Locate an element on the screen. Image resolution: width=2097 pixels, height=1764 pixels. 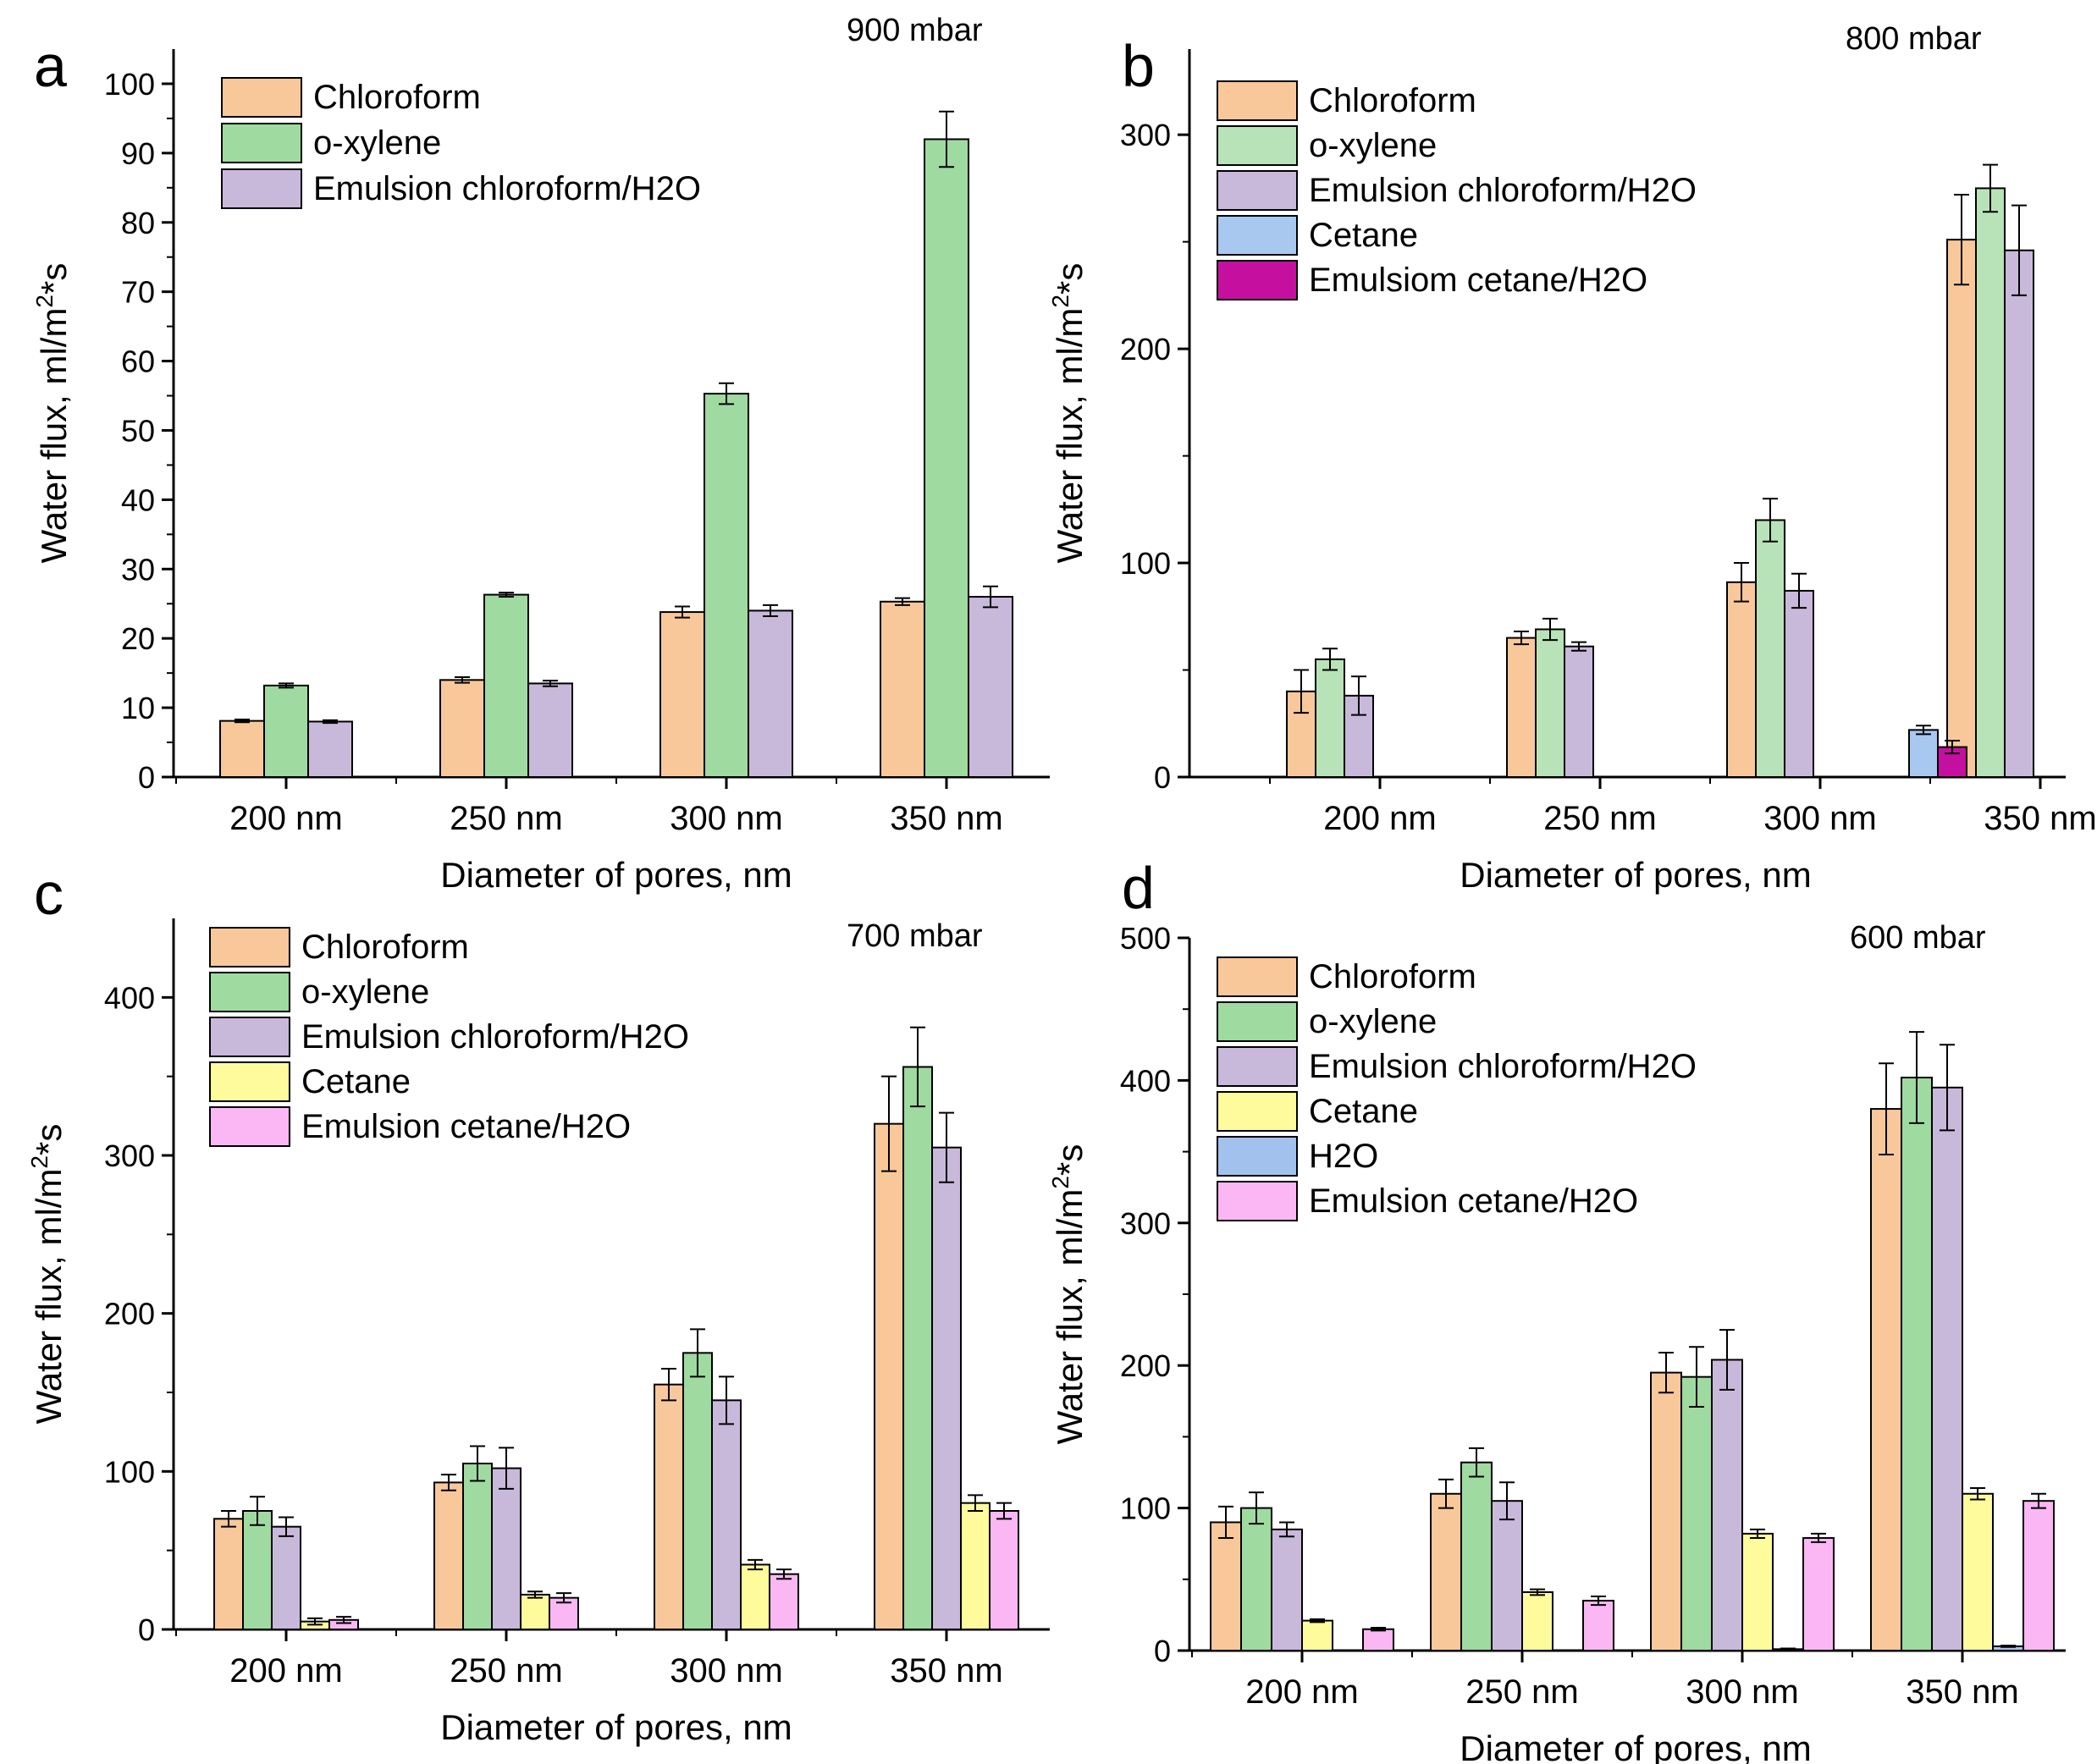
y-tick-label: 400 is located at coordinates (1146, 1080).